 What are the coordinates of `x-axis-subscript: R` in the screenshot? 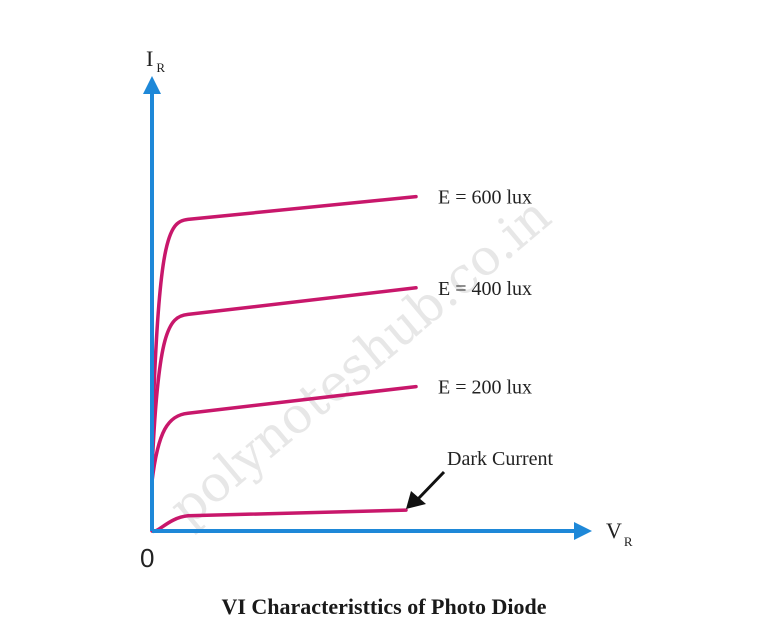 It's located at (628, 541).